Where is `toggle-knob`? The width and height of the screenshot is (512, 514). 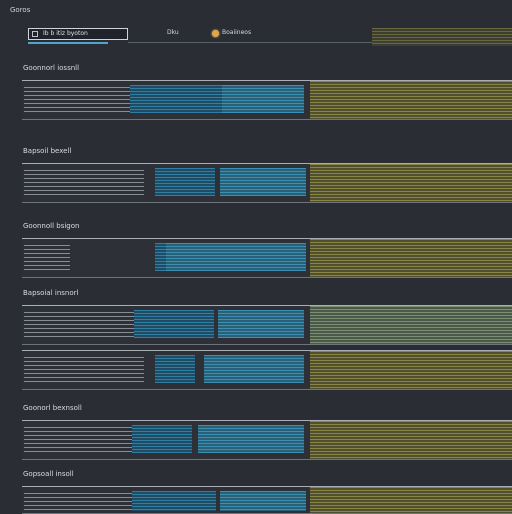 toggle-knob is located at coordinates (215, 33).